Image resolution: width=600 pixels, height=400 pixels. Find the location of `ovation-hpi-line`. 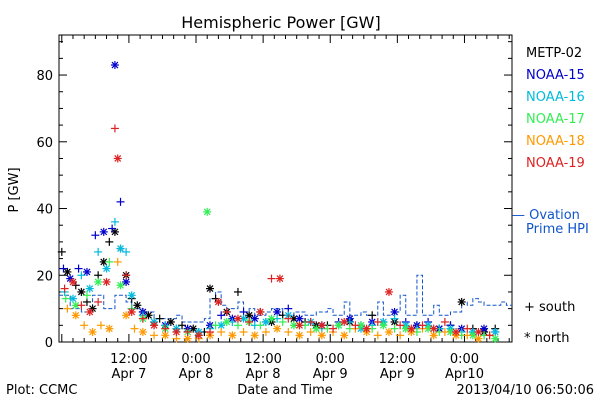

ovation-hpi-line is located at coordinates (285, 298).